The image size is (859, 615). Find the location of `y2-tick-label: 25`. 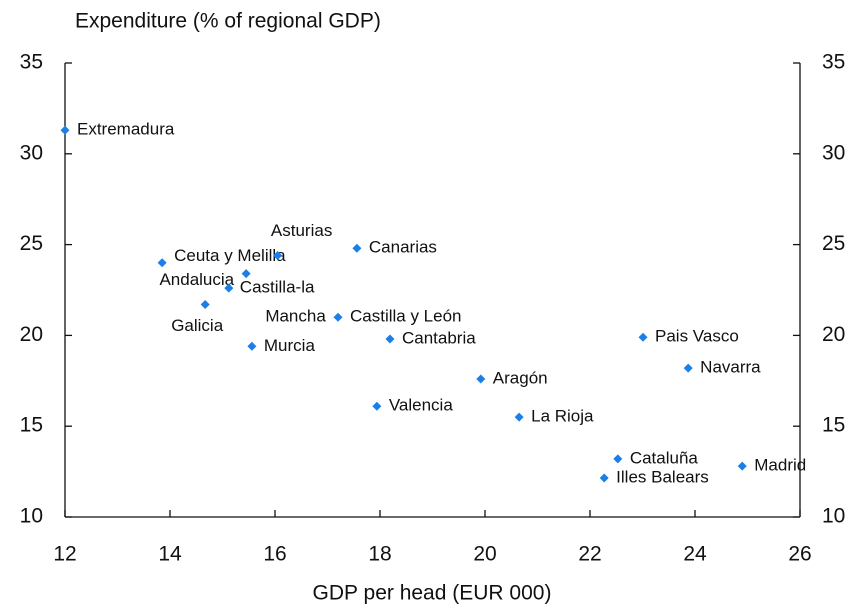

y2-tick-label: 25 is located at coordinates (833, 243).